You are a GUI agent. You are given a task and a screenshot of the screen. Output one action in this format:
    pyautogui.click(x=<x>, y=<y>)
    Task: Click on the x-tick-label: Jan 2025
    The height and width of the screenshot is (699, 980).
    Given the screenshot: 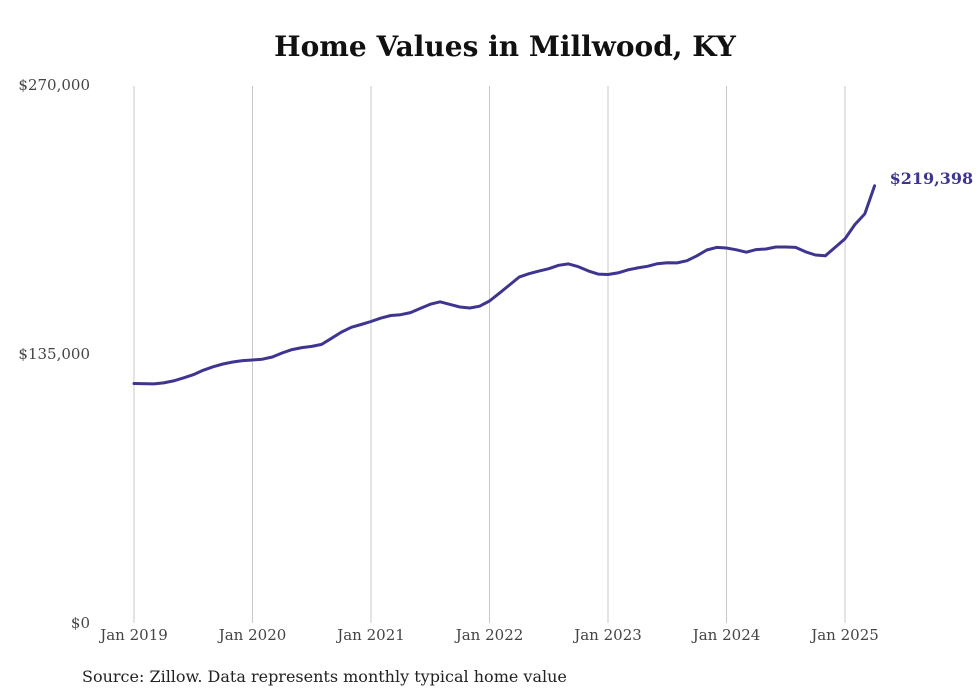 What is the action you would take?
    pyautogui.click(x=844, y=635)
    